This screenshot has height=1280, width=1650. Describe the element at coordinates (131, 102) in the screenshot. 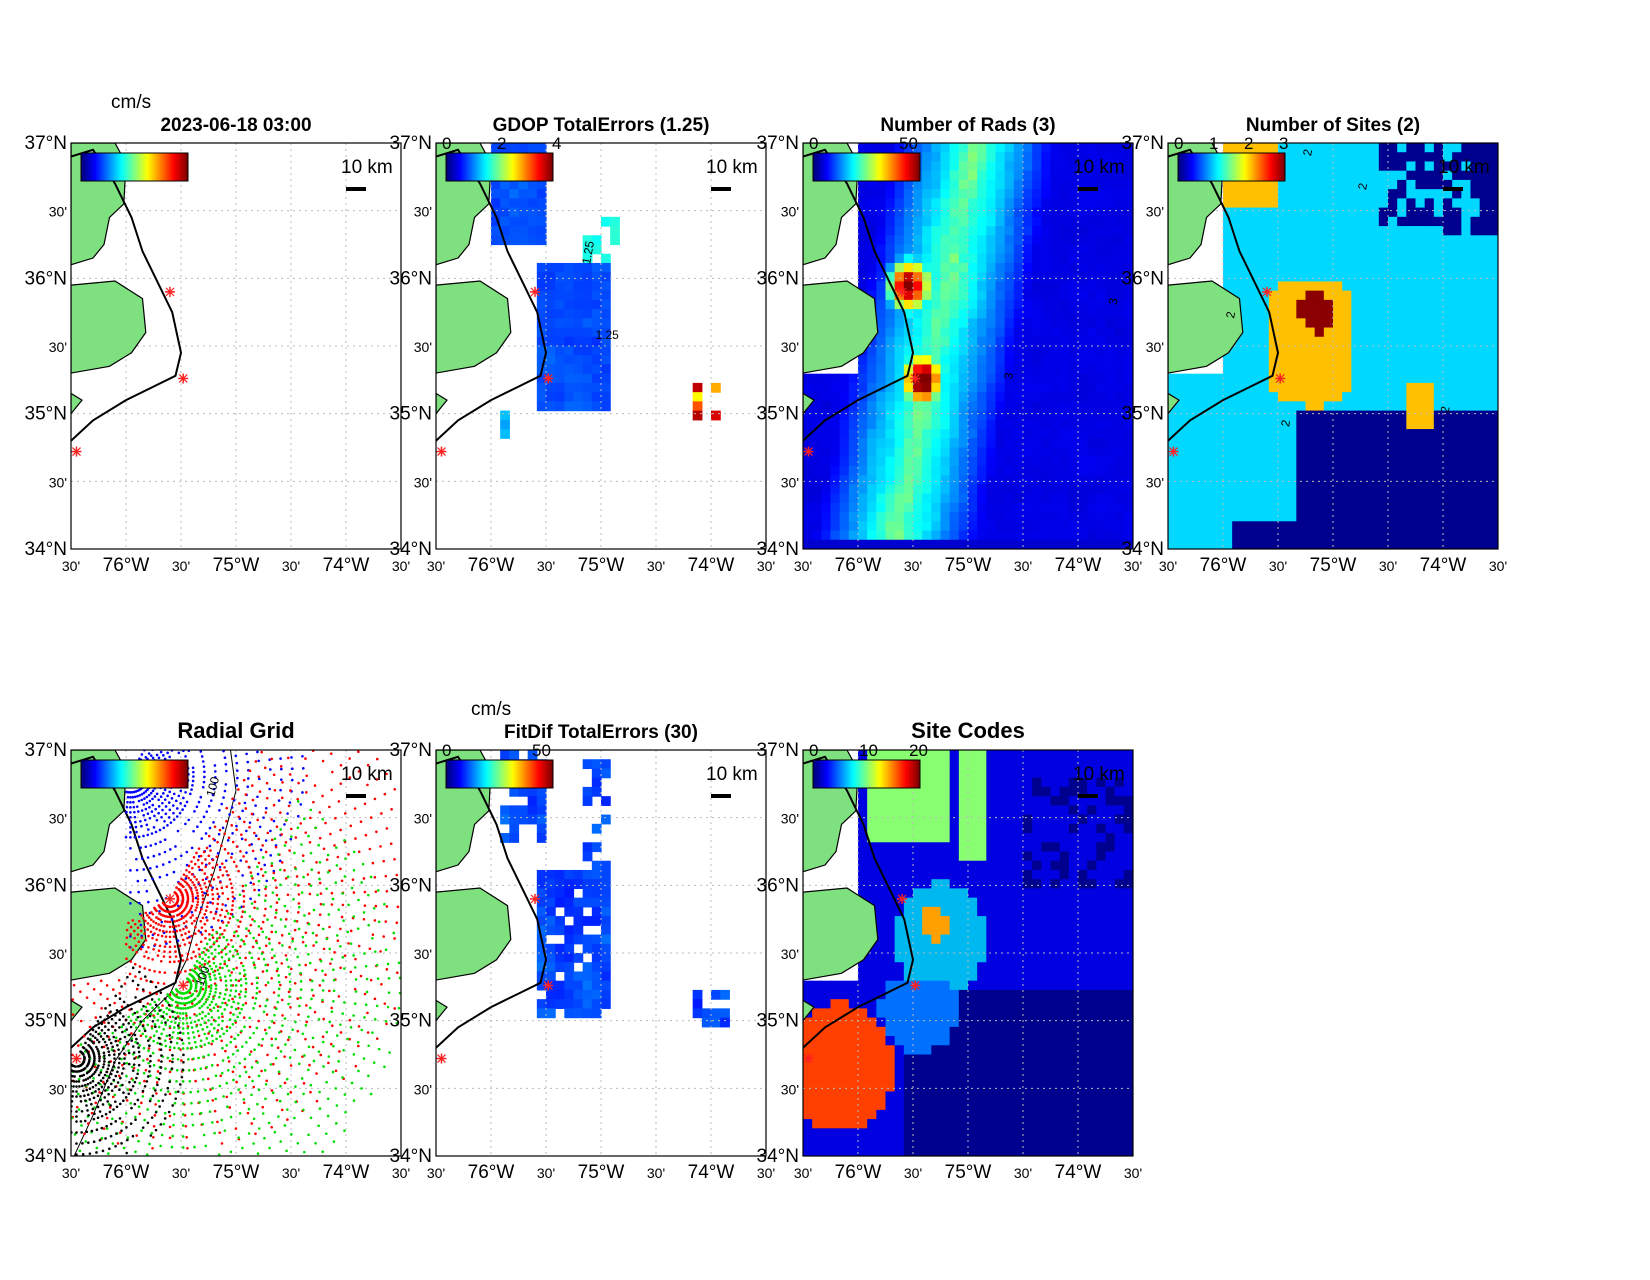

I see `colorbar-unit: cm/s` at that location.